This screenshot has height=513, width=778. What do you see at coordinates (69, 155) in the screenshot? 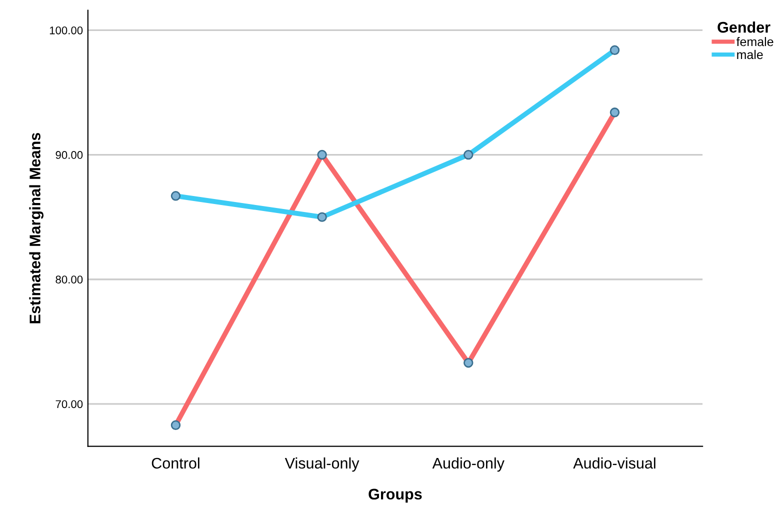
I see `y-tick-label: 90.00` at bounding box center [69, 155].